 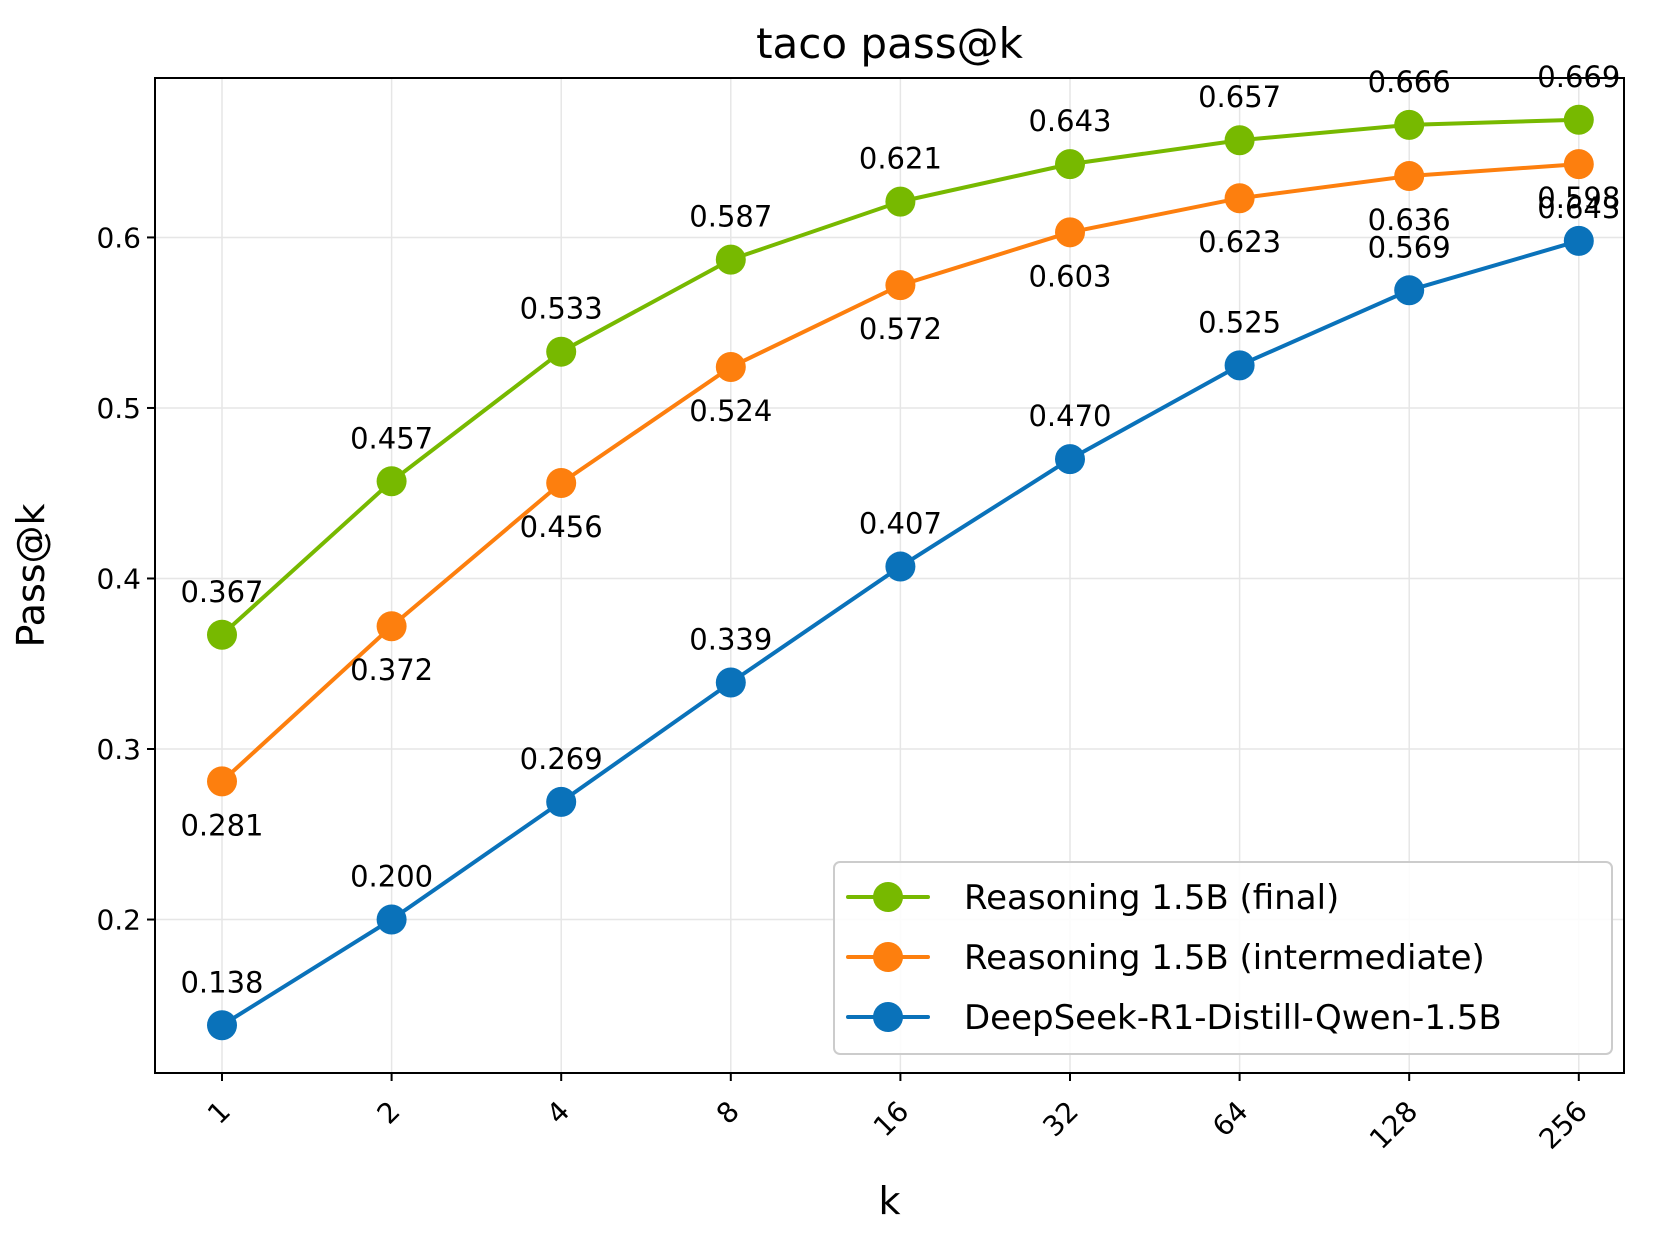 What do you see at coordinates (1409, 247) in the screenshot?
I see `data-label: 0.569` at bounding box center [1409, 247].